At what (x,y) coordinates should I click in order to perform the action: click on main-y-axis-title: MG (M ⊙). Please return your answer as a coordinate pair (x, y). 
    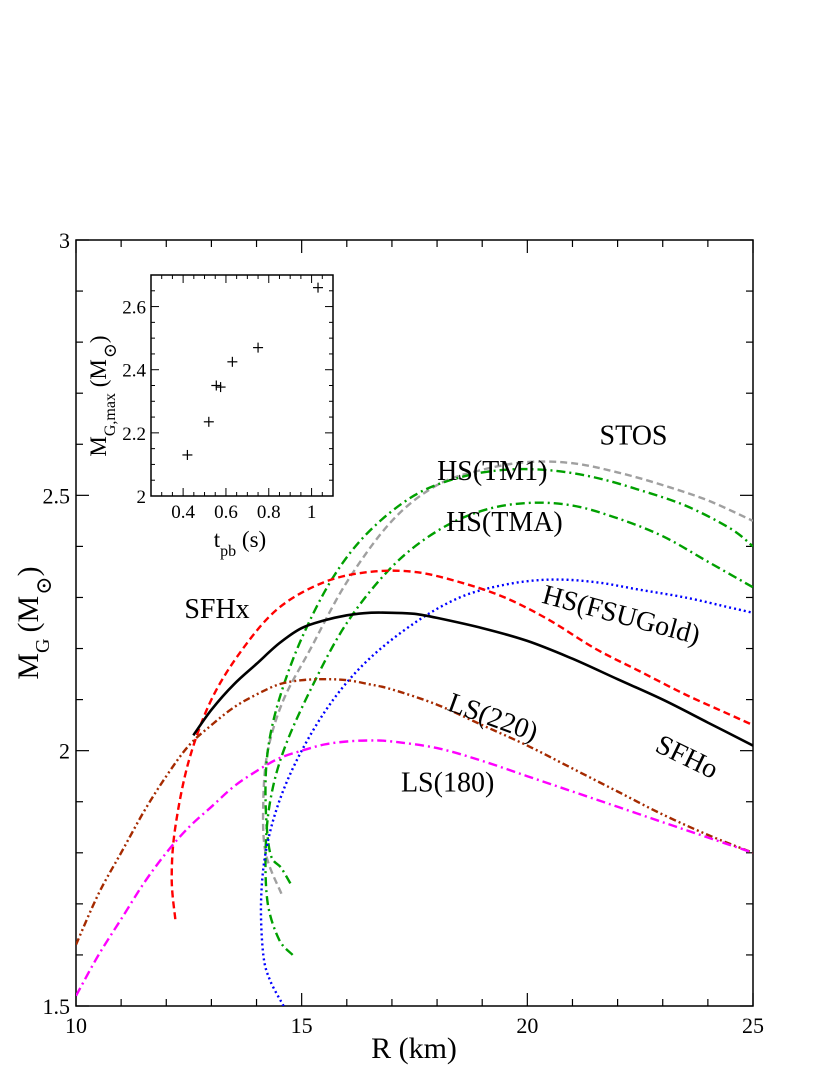
    Looking at the image, I should click on (34, 622).